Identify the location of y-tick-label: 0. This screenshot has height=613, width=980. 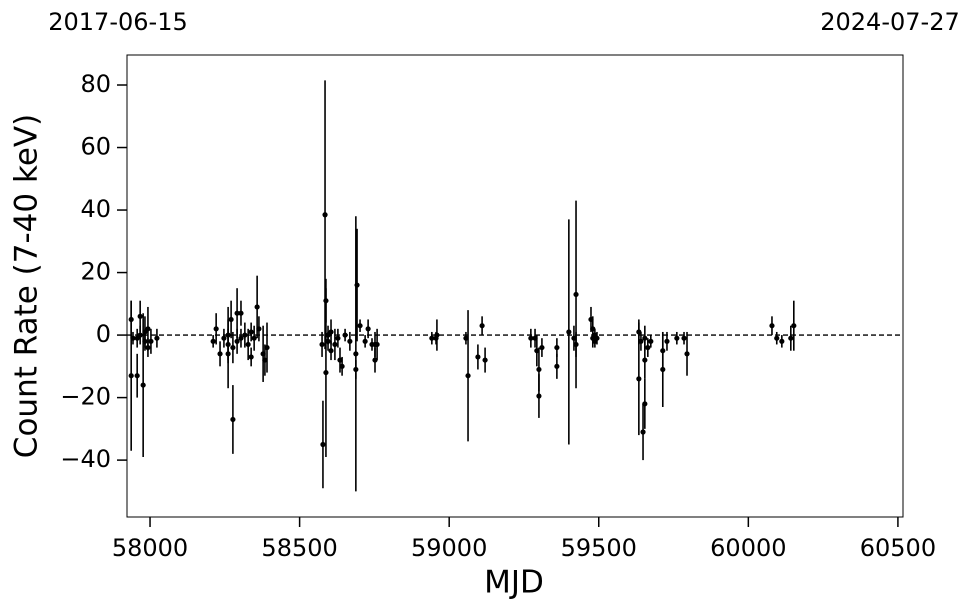
(103, 334).